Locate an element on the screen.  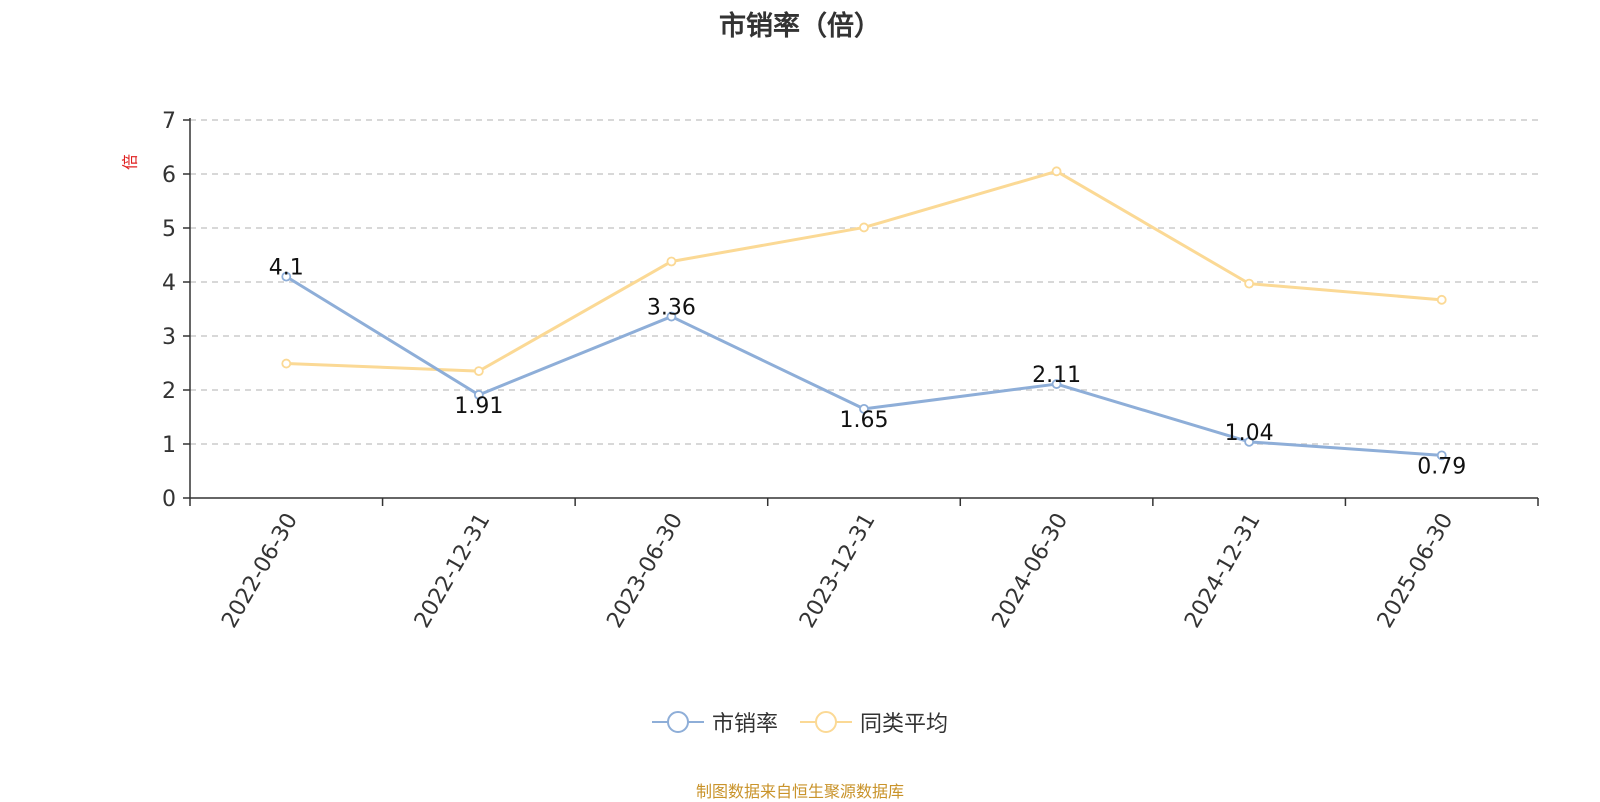
legend-label-series-1: 市销率 is located at coordinates (744, 724).